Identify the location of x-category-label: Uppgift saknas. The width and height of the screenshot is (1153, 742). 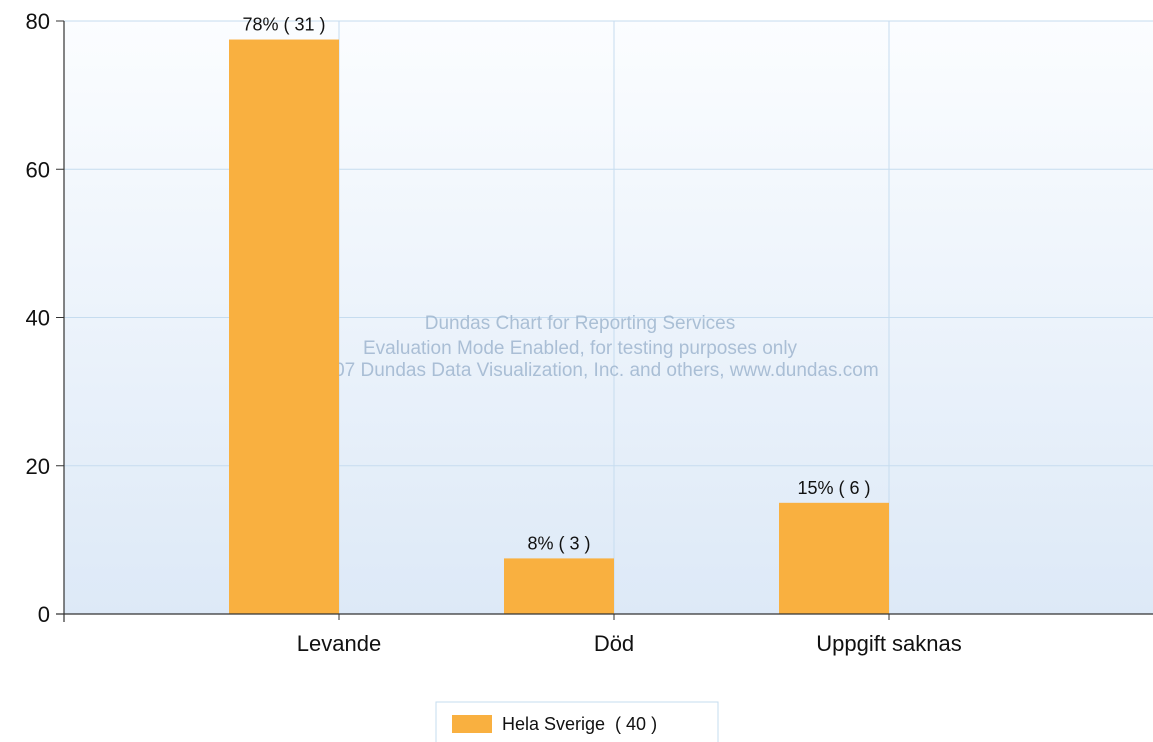
(889, 643).